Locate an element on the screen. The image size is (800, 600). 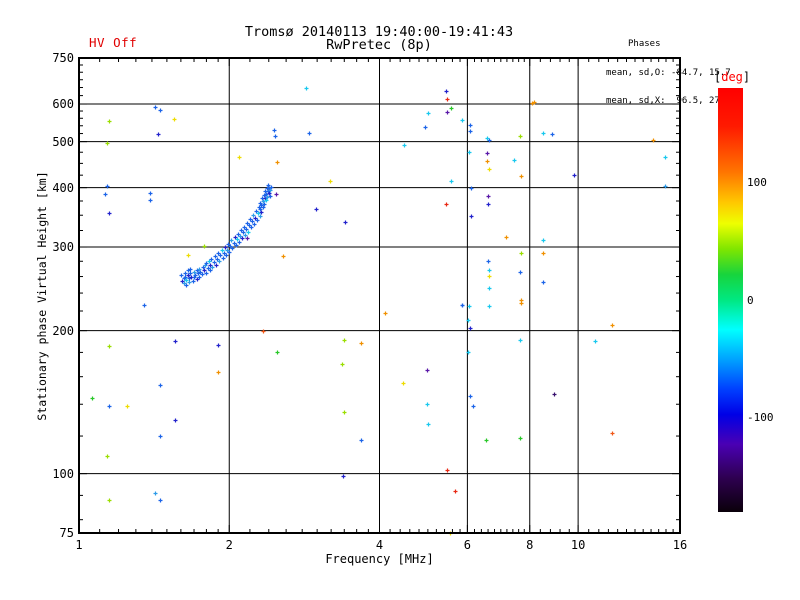
colorbar is located at coordinates (730, 300).